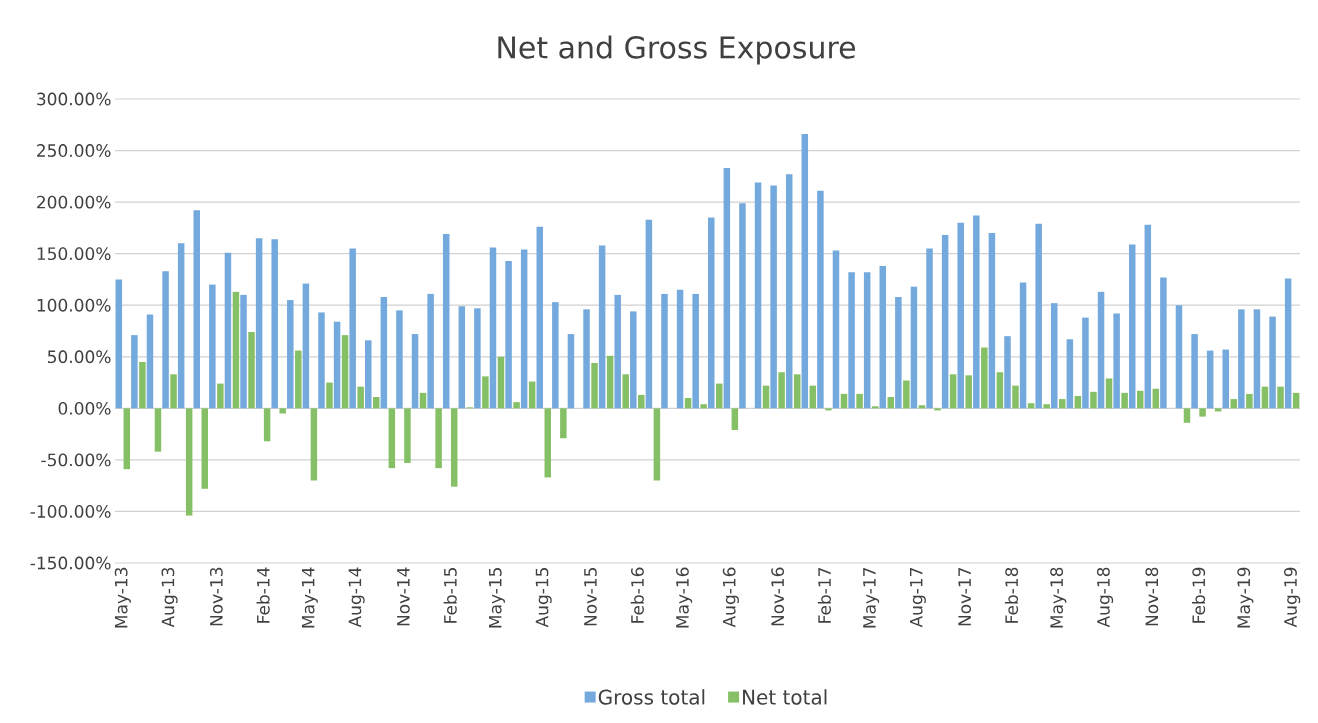  Describe the element at coordinates (216, 596) in the screenshot. I see `x-tick-label: Nov-13` at that location.